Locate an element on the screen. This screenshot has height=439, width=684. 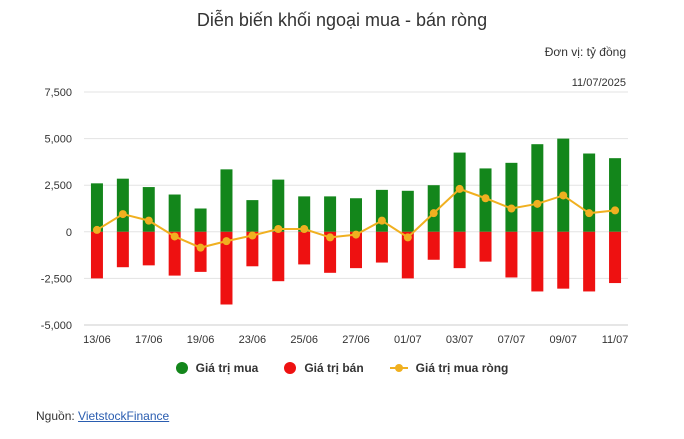
legend-item-net: Giá trị mua ròng is located at coordinates (449, 368).